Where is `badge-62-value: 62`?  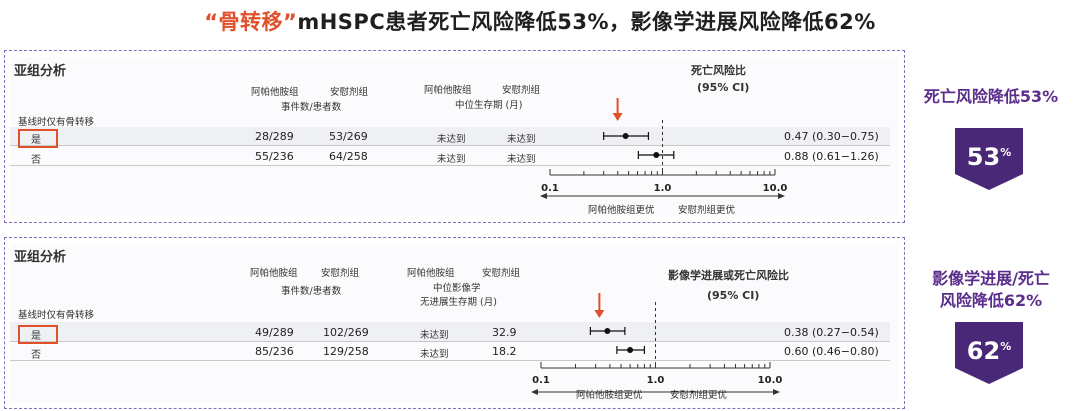
badge-62-value: 62 is located at coordinates (983, 351).